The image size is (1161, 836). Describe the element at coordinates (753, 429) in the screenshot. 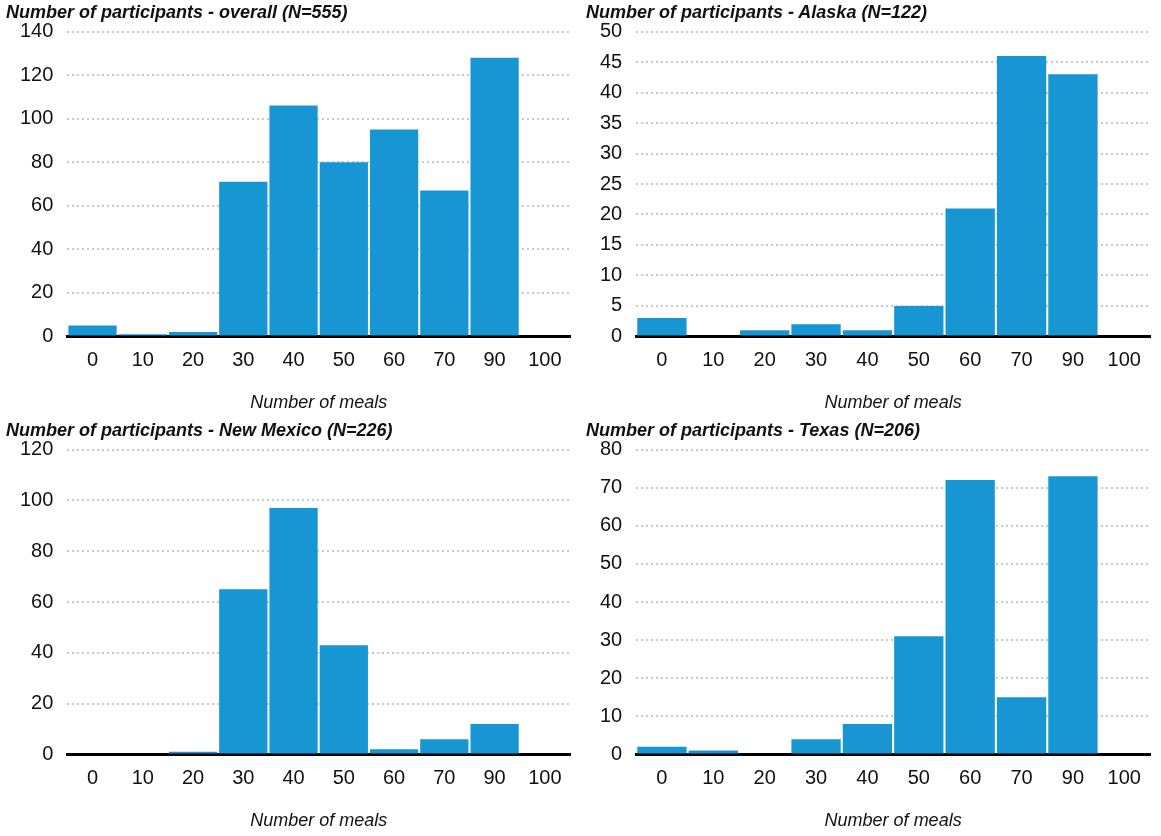

I see `chart-title: Number of participants - Texas (N=206)` at that location.